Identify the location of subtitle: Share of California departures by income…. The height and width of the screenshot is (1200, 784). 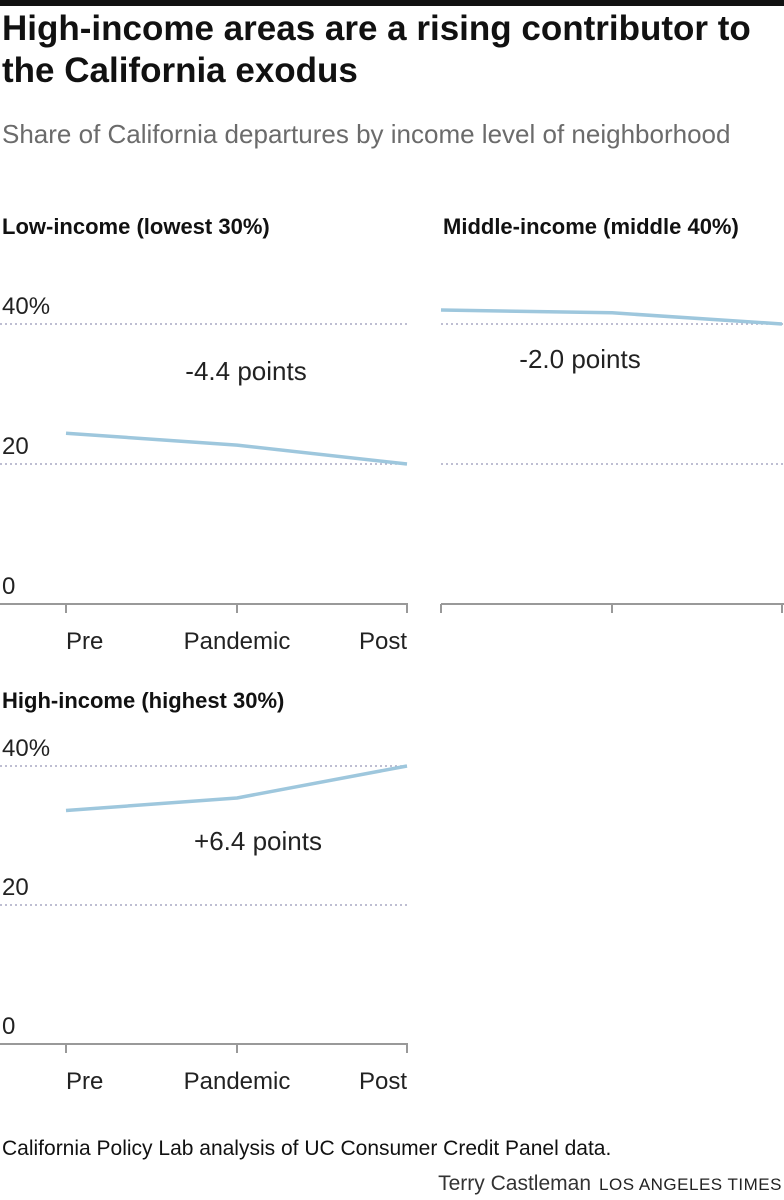
(366, 134).